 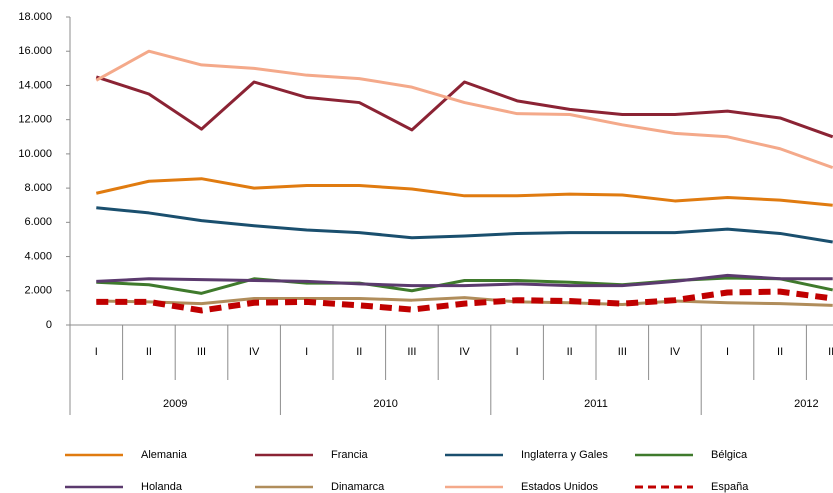 What do you see at coordinates (350, 455) in the screenshot?
I see `legend-label: Francia` at bounding box center [350, 455].